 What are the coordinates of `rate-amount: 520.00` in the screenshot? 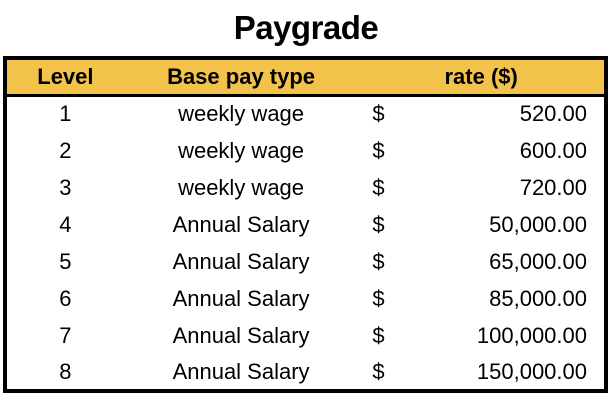 It's located at (553, 114).